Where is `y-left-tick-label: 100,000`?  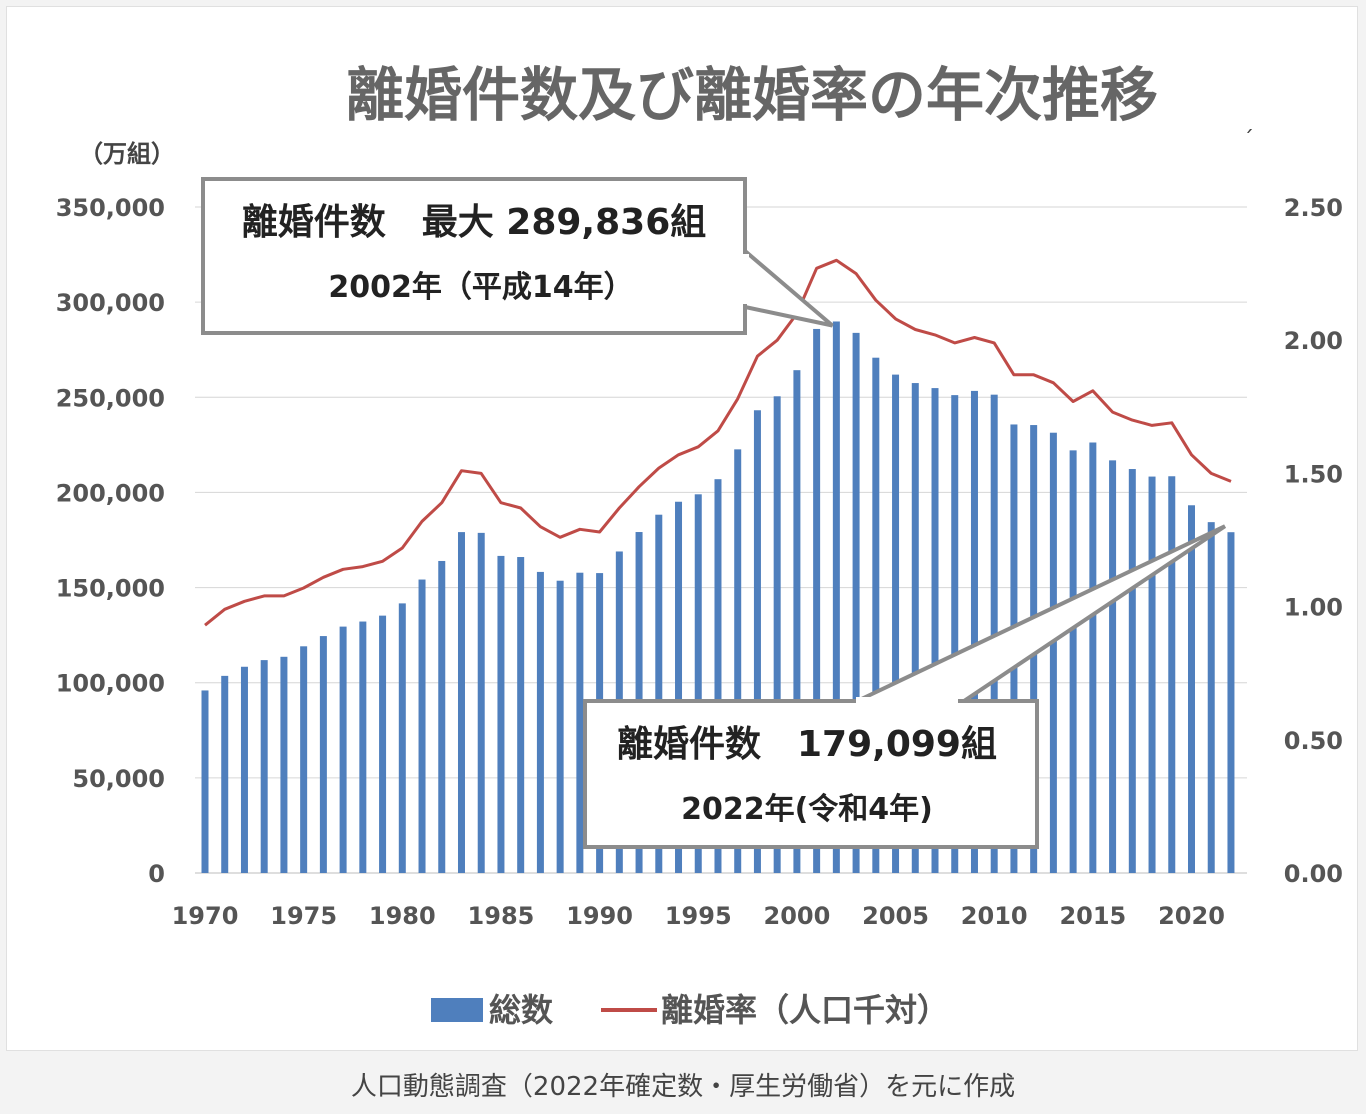
y-left-tick-label: 100,000 is located at coordinates (110, 684).